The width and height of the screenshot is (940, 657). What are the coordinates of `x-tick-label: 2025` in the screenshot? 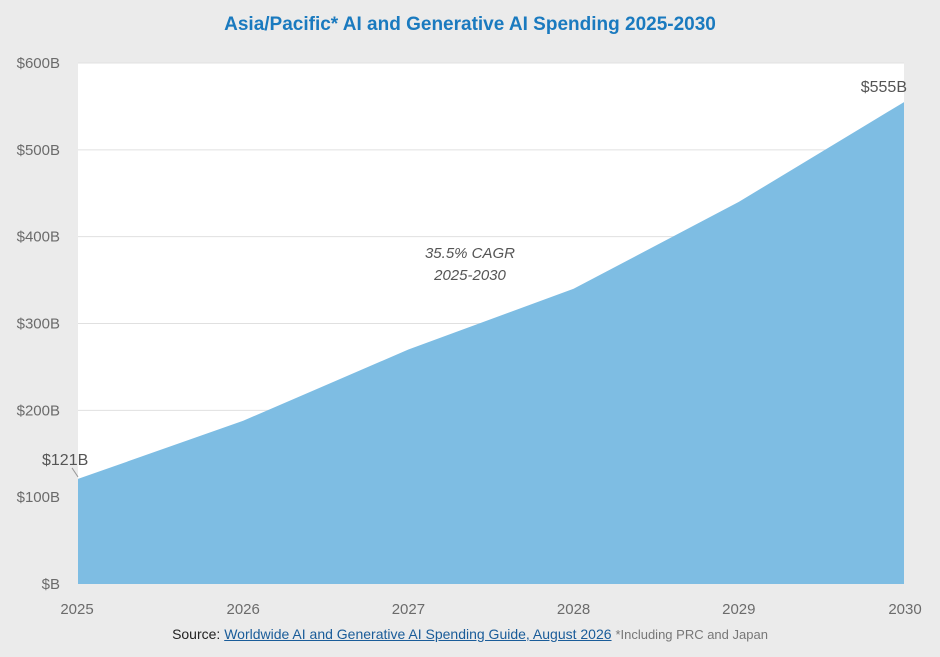 It's located at (76, 609).